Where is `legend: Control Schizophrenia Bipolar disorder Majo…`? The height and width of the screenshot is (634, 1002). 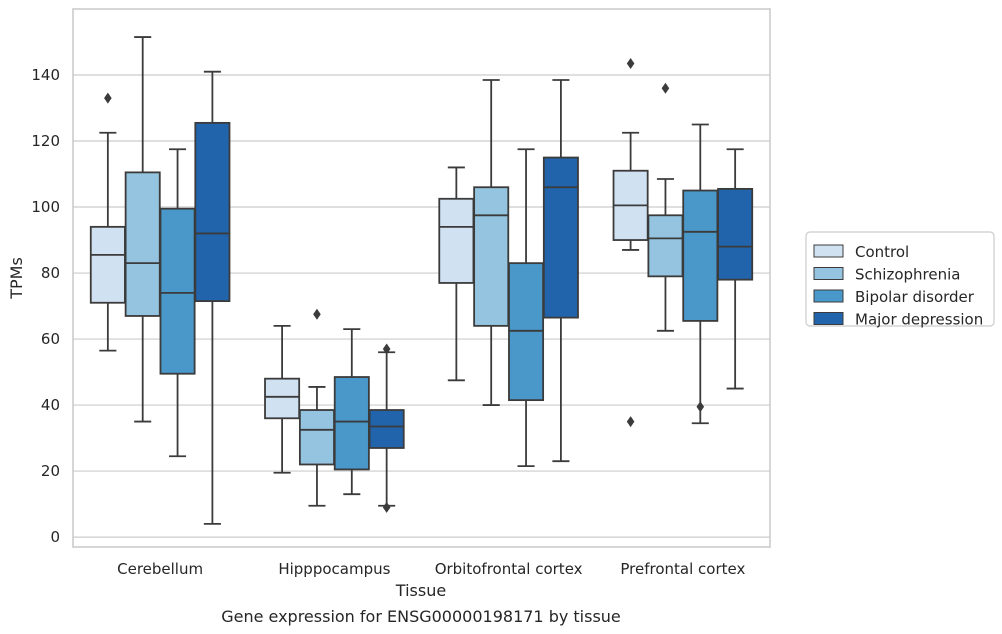 legend: Control Schizophrenia Bipolar disorder Majo… is located at coordinates (900, 280).